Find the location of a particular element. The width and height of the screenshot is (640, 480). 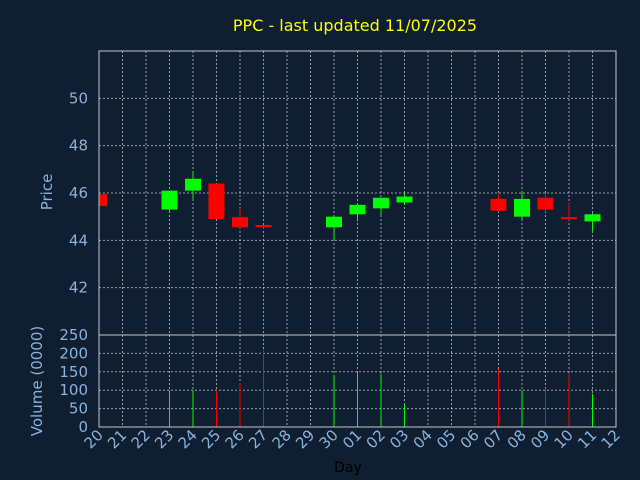

x-tick-label: 07 is located at coordinates (493, 439).